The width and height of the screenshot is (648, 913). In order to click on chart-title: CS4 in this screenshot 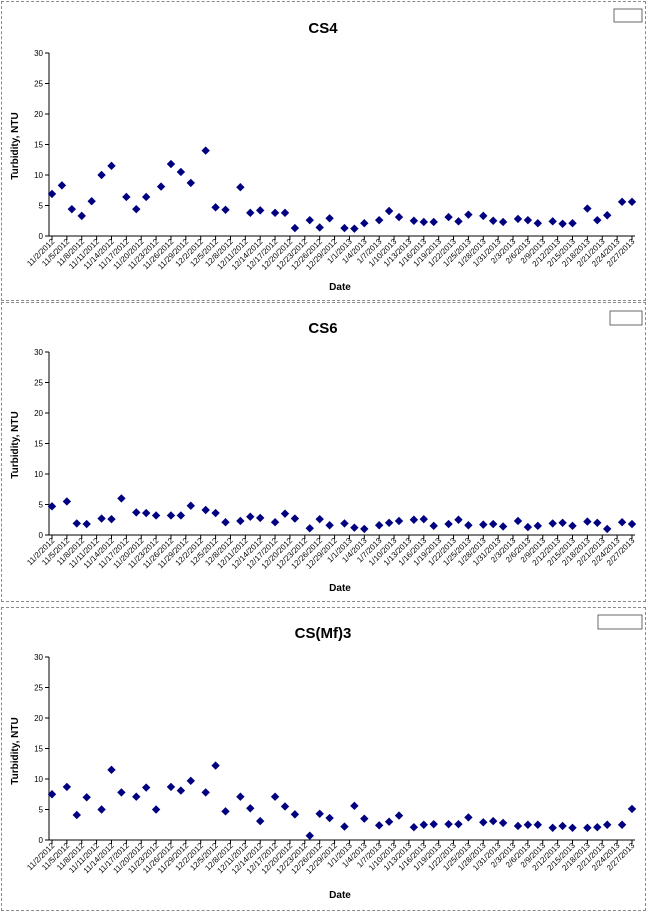, I will do `click(323, 28)`.